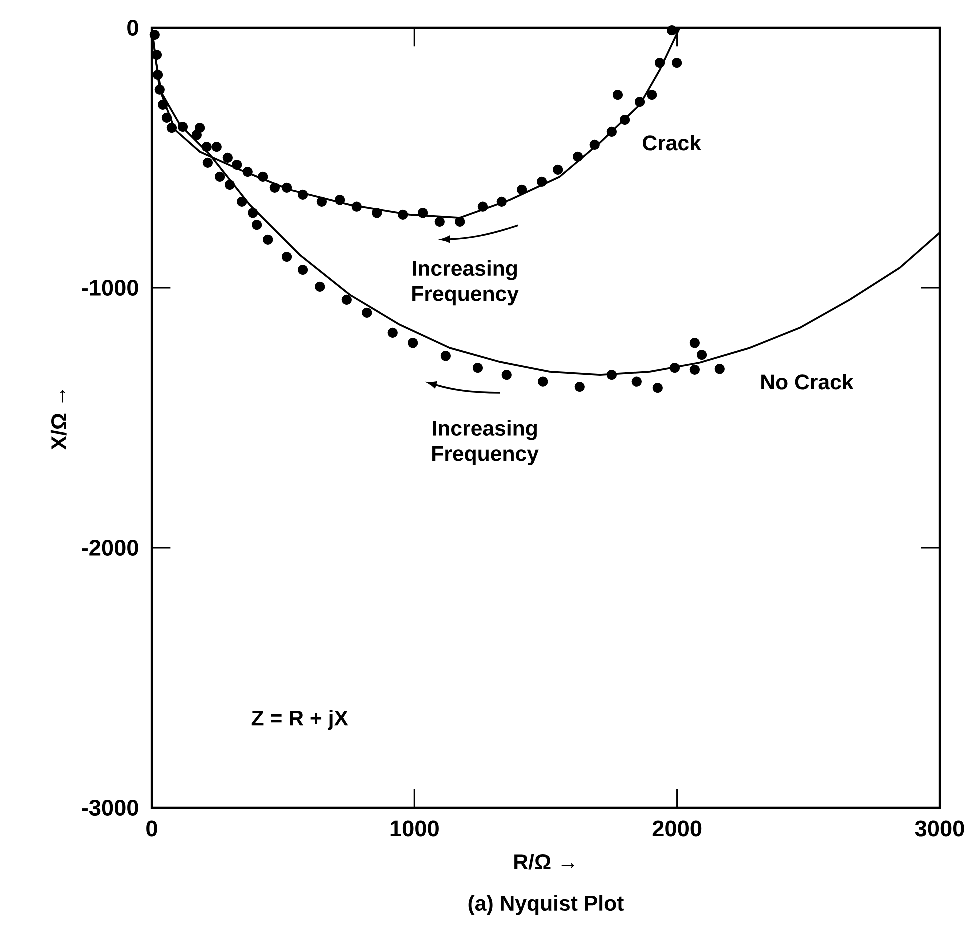 This screenshot has width=976, height=941. I want to click on x-tick-label: 0, so click(152, 828).